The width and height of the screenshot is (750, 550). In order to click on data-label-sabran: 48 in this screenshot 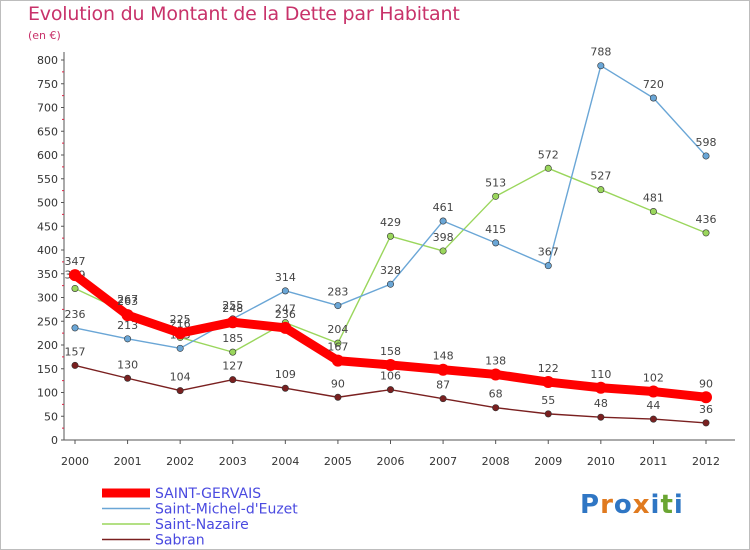, I will do `click(601, 403)`.